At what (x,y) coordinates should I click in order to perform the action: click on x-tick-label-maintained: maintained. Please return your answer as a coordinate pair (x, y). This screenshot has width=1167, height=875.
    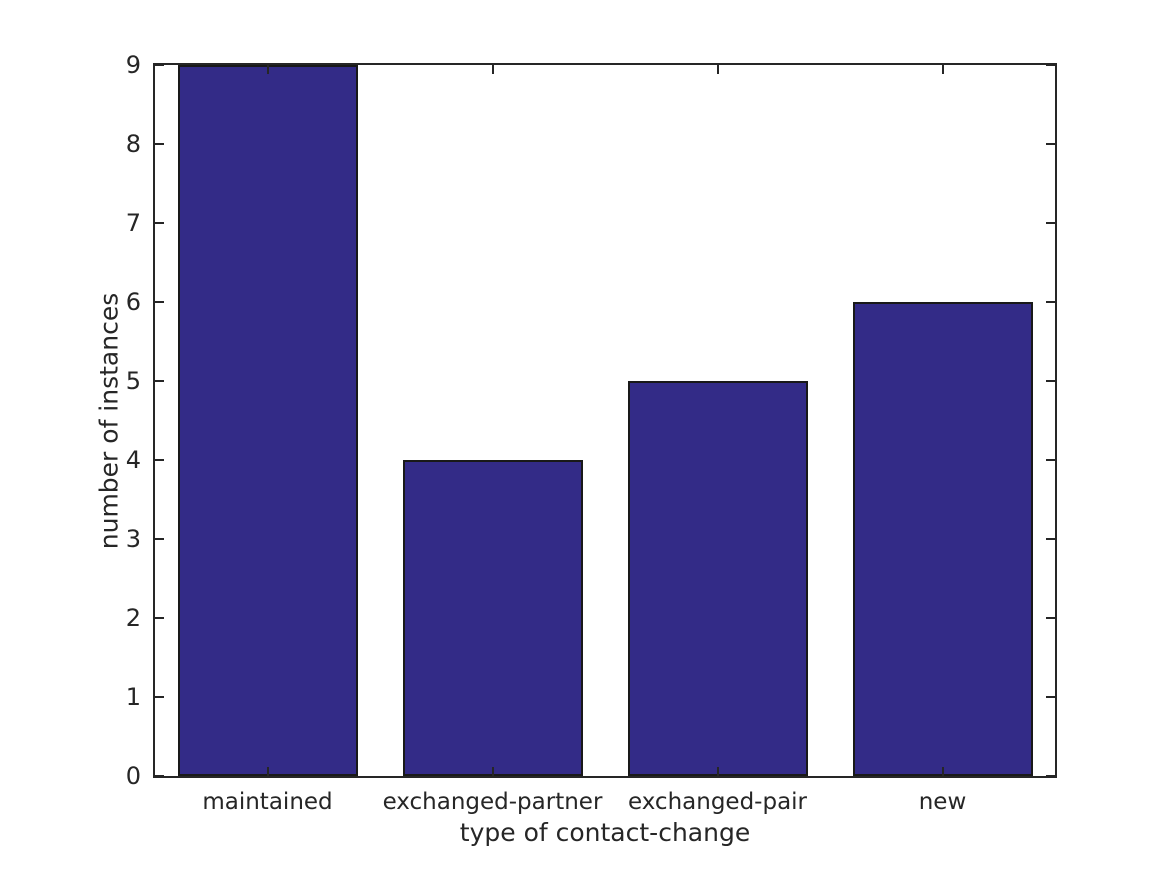
    Looking at the image, I should click on (267, 802).